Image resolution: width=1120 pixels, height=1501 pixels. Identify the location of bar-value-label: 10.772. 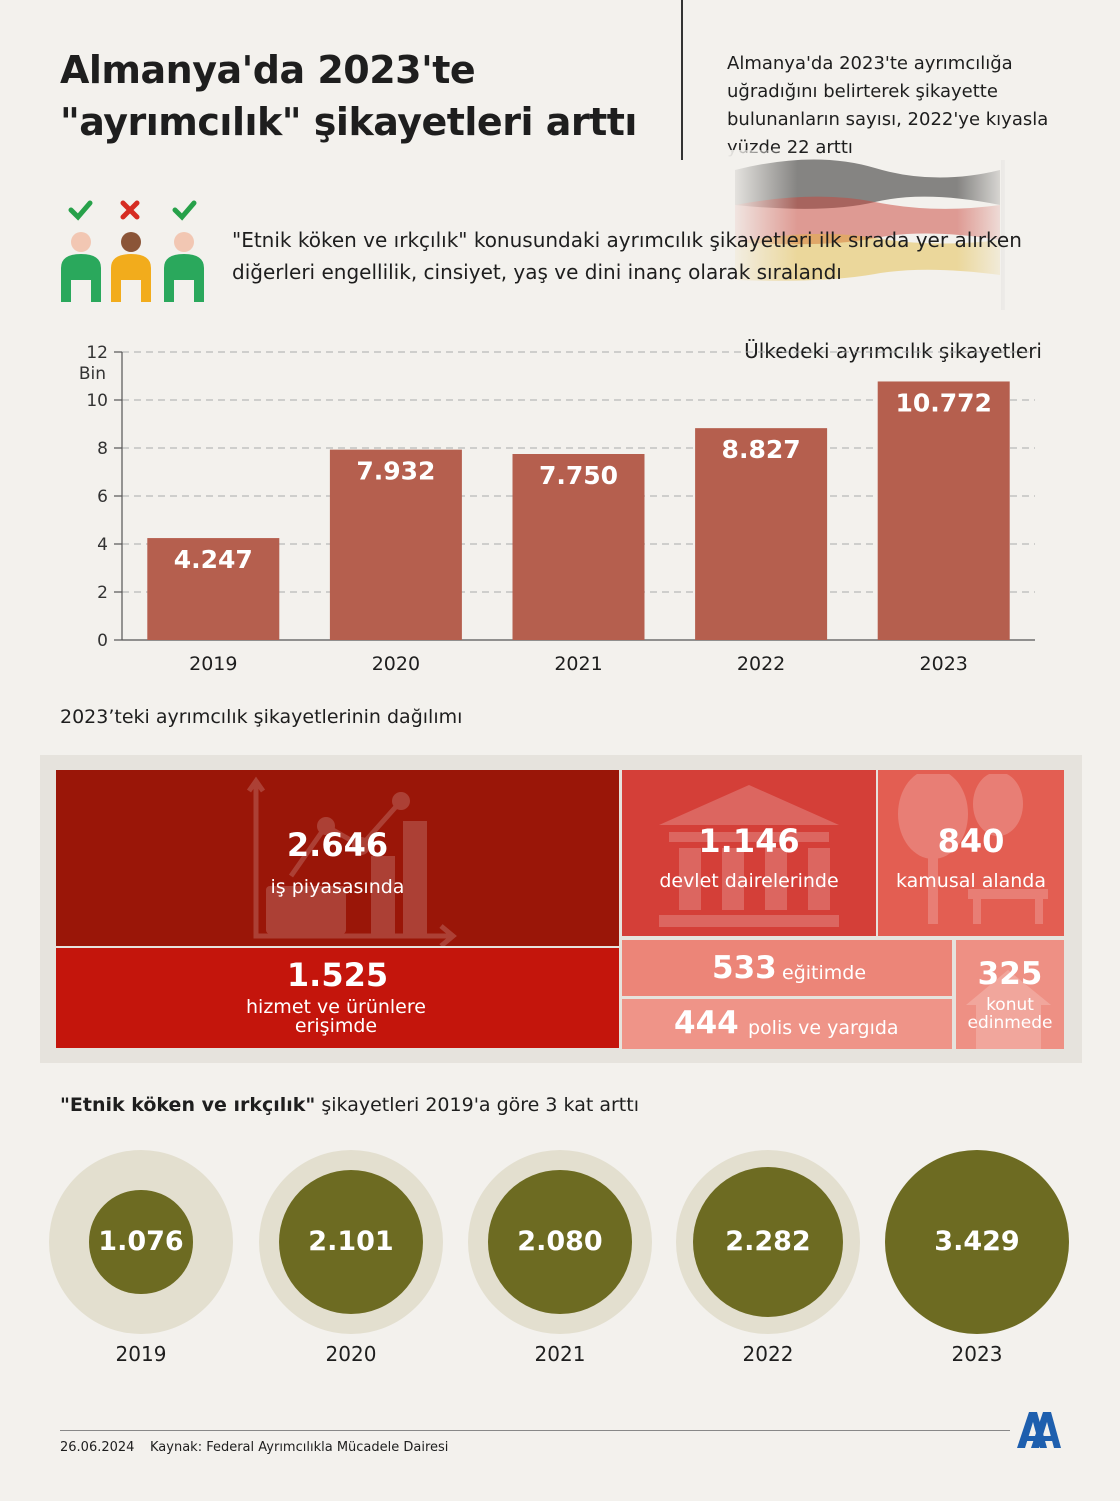
(943, 402).